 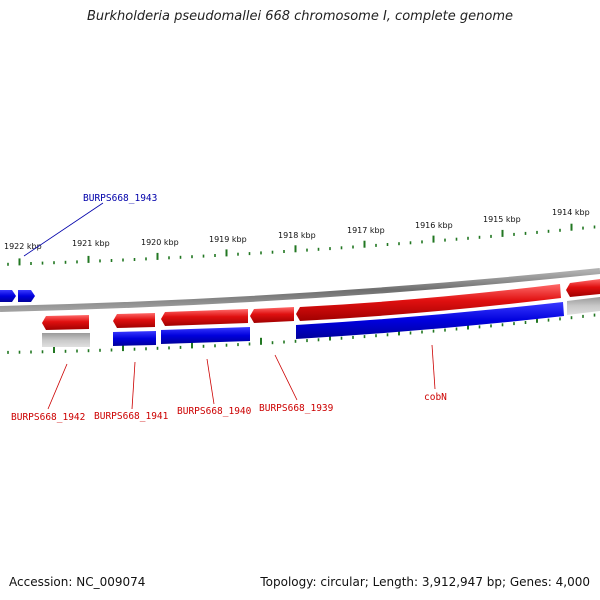 I want to click on gene-BURPS668_1942, so click(x=65, y=322).